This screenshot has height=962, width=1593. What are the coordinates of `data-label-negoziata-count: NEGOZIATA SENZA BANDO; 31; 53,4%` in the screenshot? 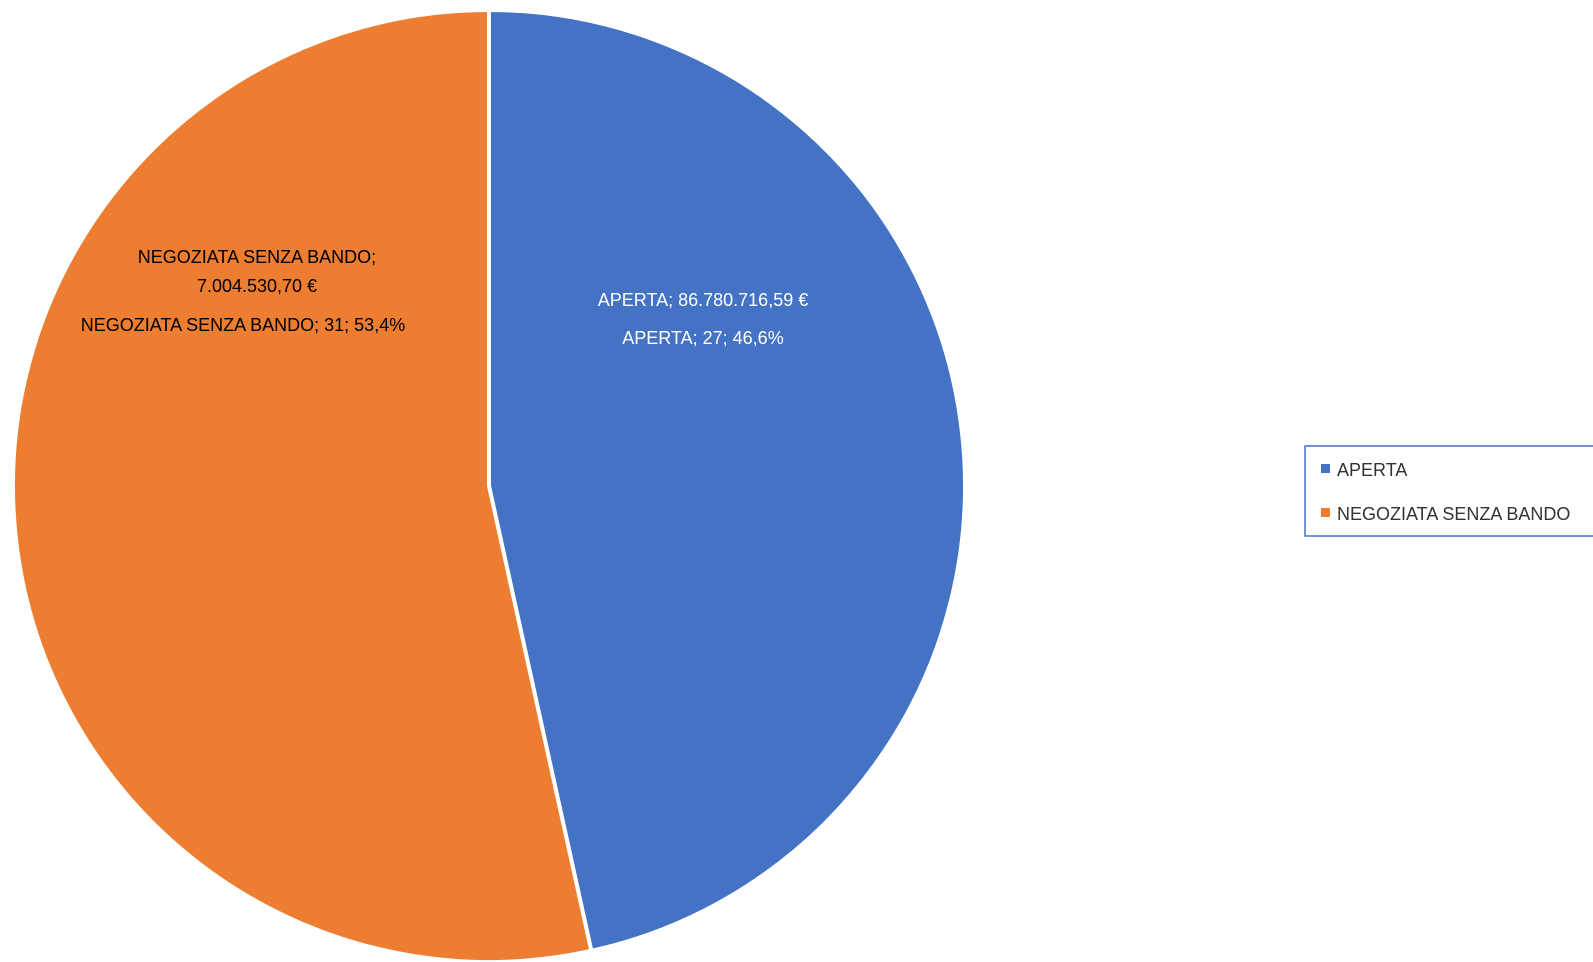 It's located at (243, 325).